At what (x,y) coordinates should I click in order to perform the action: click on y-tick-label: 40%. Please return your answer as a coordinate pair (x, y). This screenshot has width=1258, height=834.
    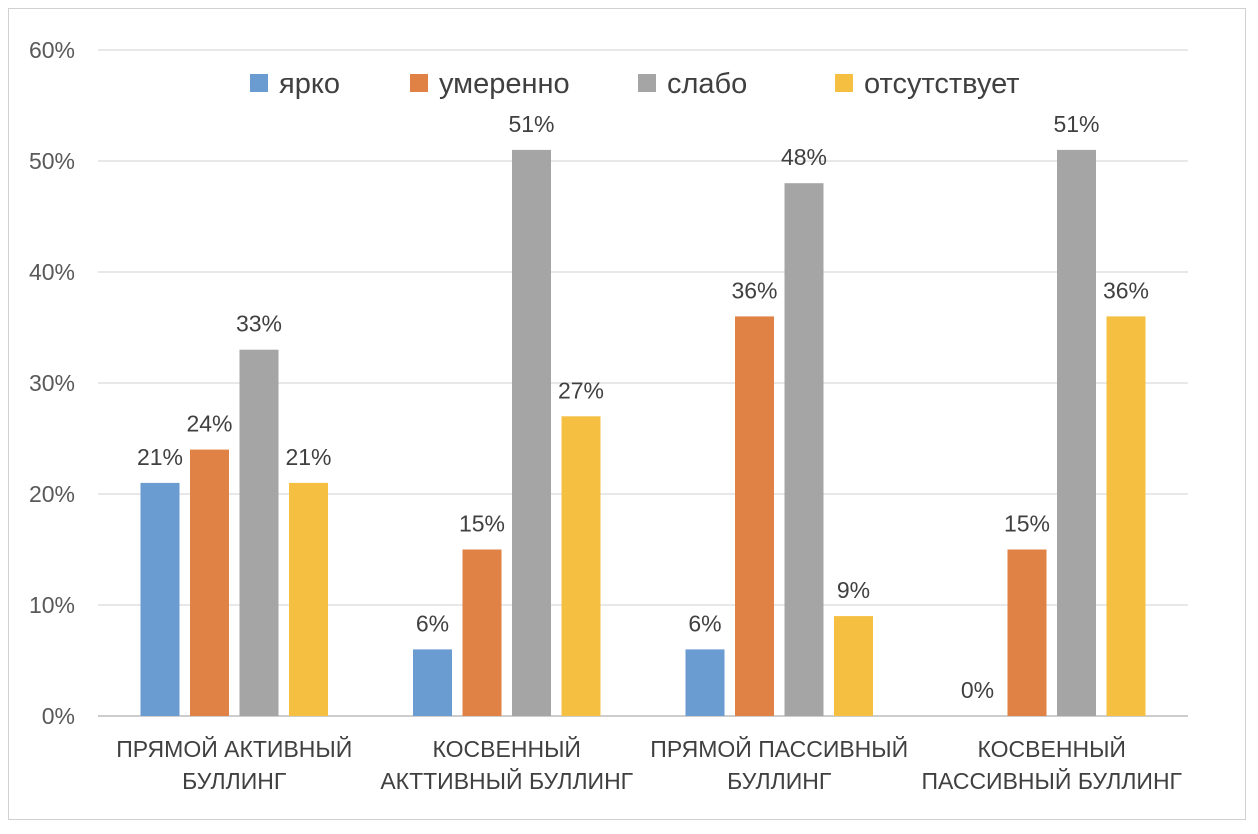
    Looking at the image, I should click on (52, 272).